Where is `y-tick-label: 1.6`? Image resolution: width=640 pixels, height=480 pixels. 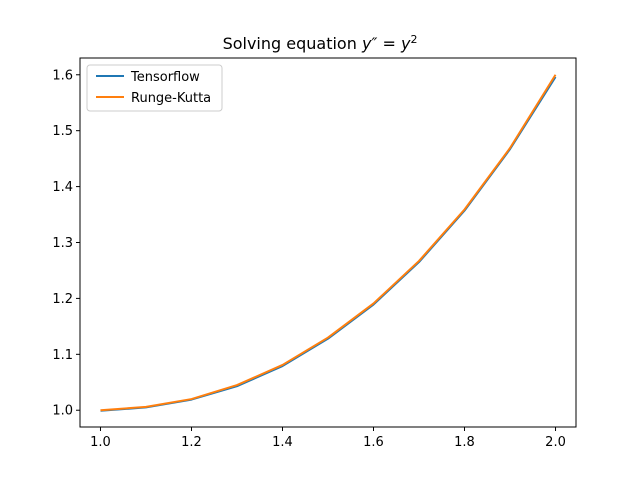
y-tick-label: 1.6 is located at coordinates (62, 75).